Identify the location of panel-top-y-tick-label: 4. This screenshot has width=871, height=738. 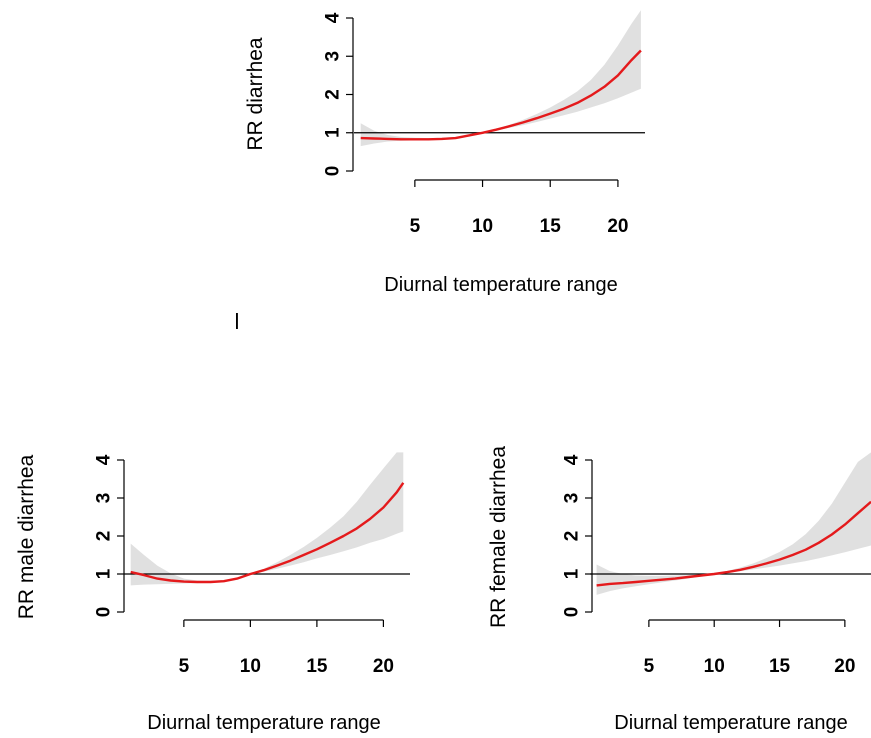
(333, 17).